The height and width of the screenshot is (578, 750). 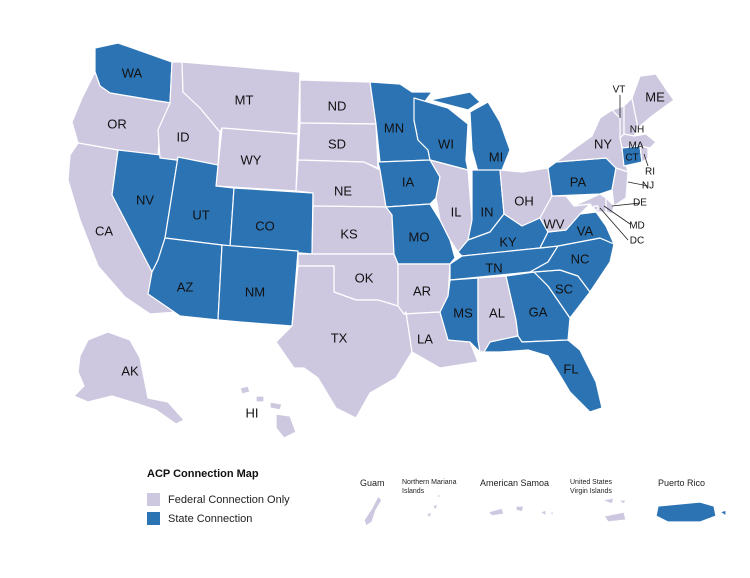 I want to click on label-va: VA, so click(x=585, y=230).